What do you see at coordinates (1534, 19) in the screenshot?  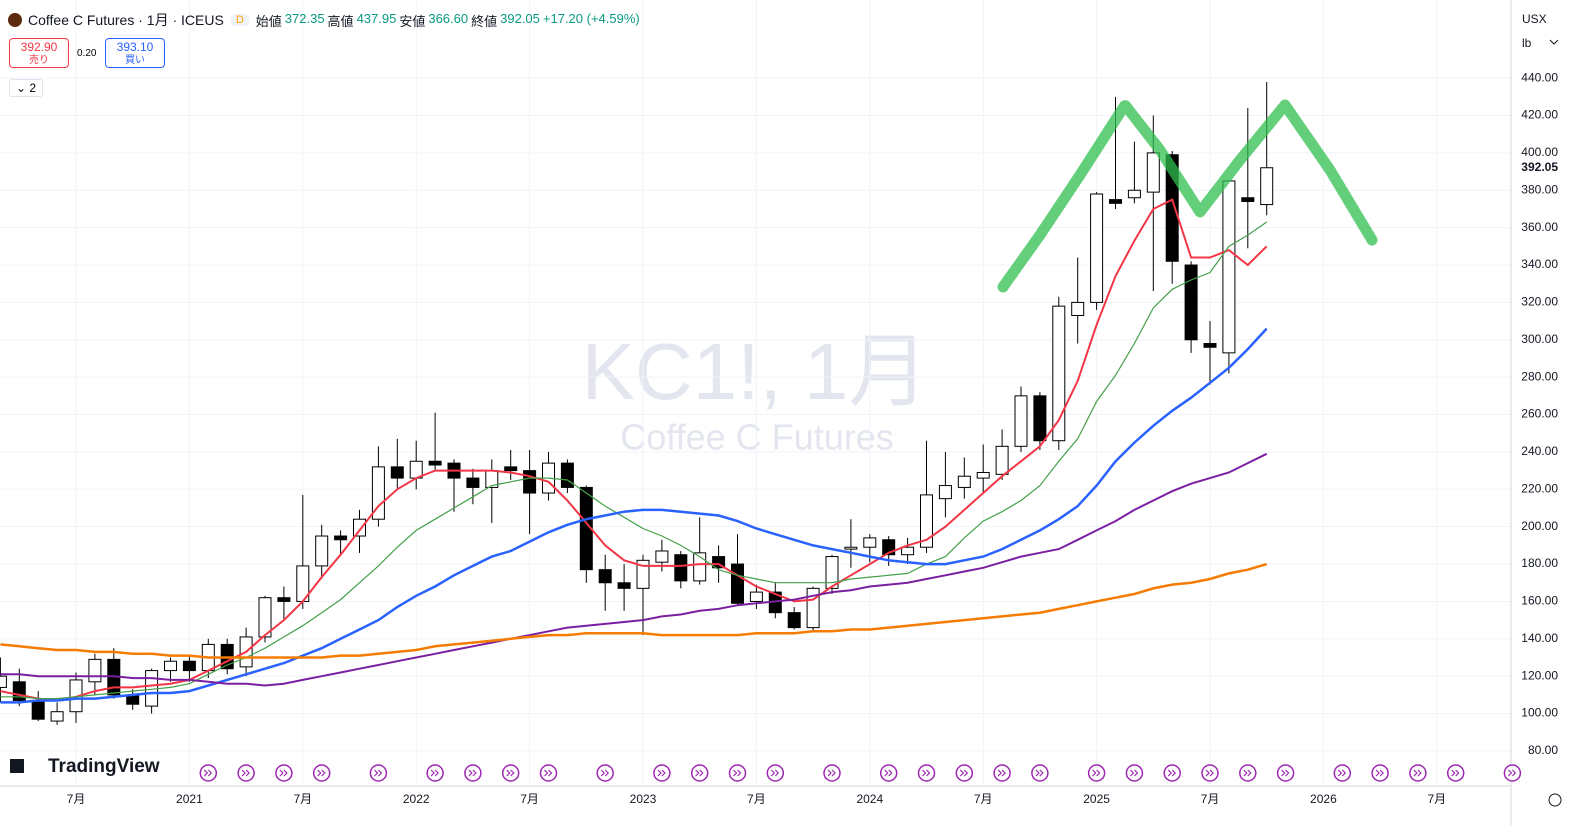 I see `currency: USX` at bounding box center [1534, 19].